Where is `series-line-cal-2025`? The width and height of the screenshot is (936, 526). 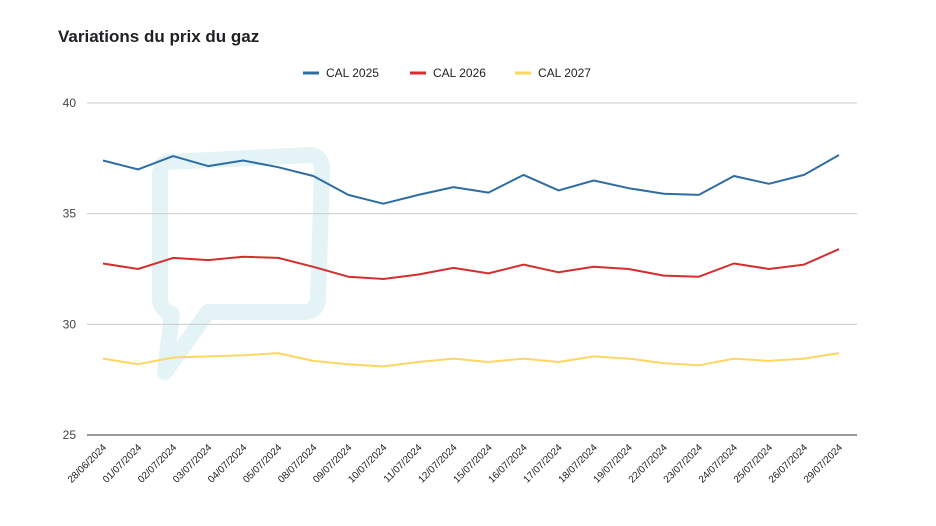
series-line-cal-2025 is located at coordinates (471, 179).